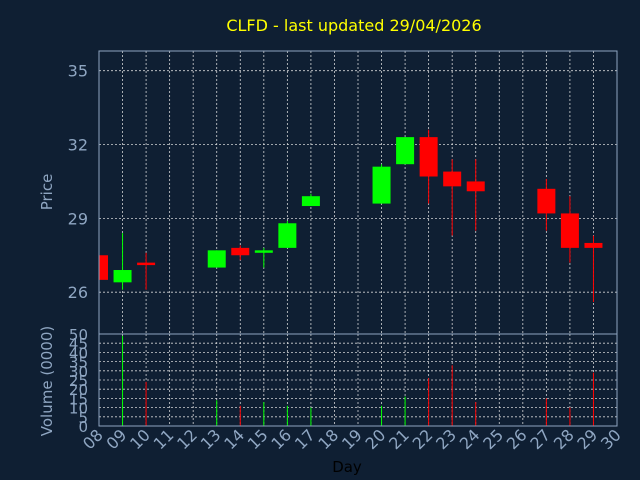 Image resolution: width=640 pixels, height=480 pixels. I want to click on volume-tick-label: 15, so click(78, 399).